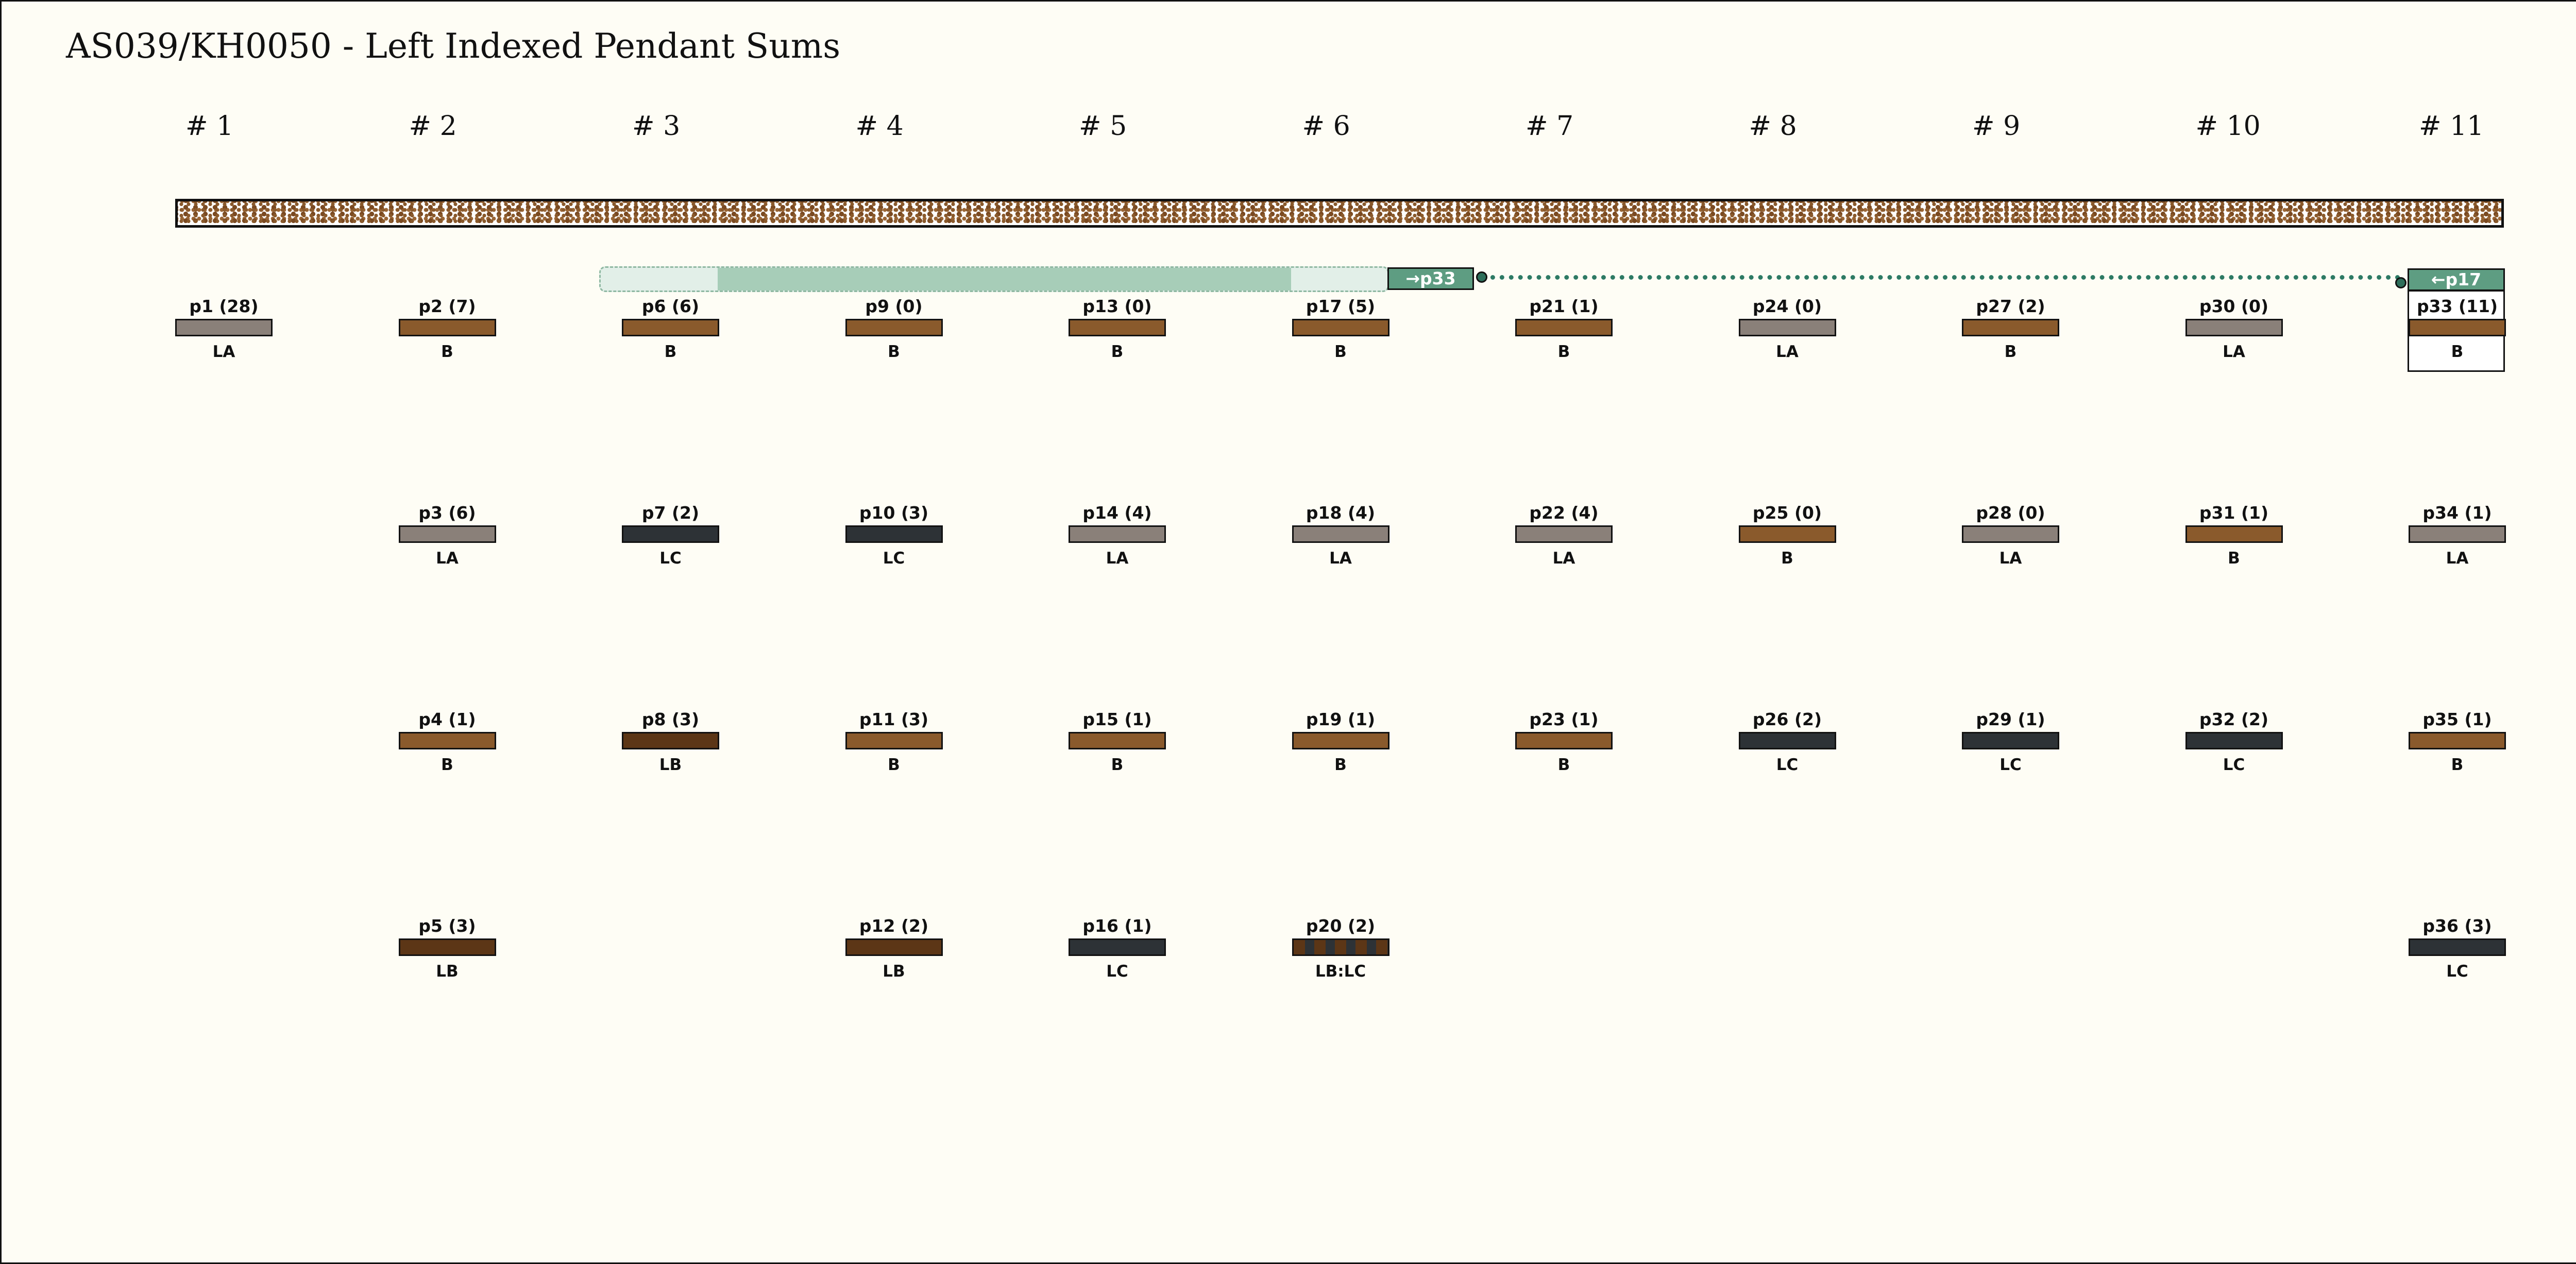 Image resolution: width=2576 pixels, height=1264 pixels. Describe the element at coordinates (1564, 306) in the screenshot. I see `pendant-label: p21 (1)` at that location.